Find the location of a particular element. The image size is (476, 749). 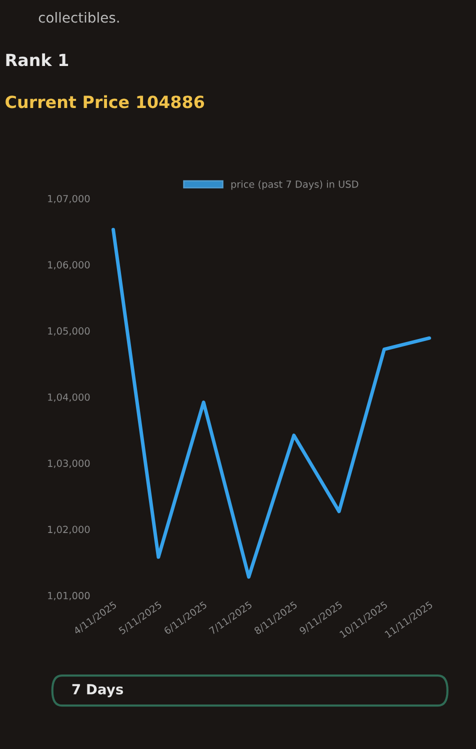

text: 7 Days is located at coordinates (98, 691).